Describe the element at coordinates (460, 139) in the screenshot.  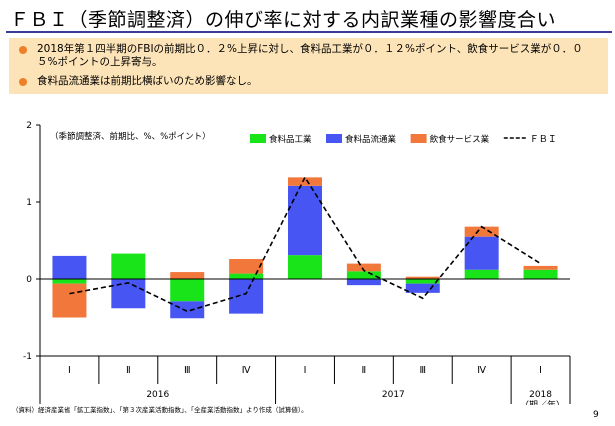
I see `legend-label: 飲食サービス業` at that location.